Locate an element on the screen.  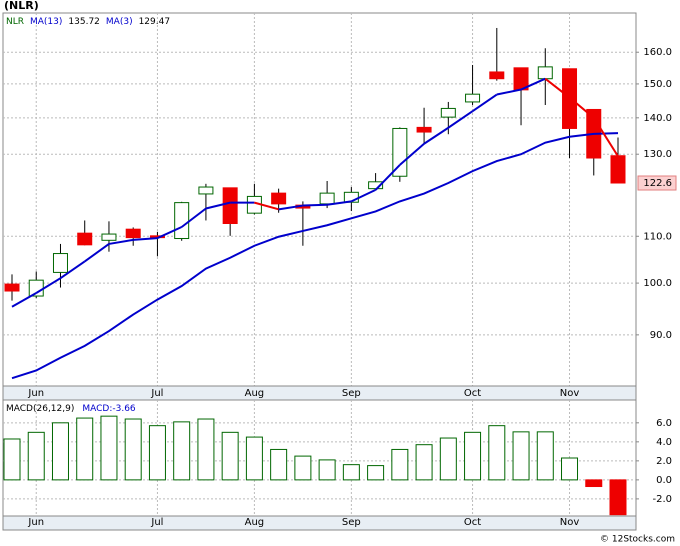
legend-item: MA(13) is located at coordinates (46, 22).